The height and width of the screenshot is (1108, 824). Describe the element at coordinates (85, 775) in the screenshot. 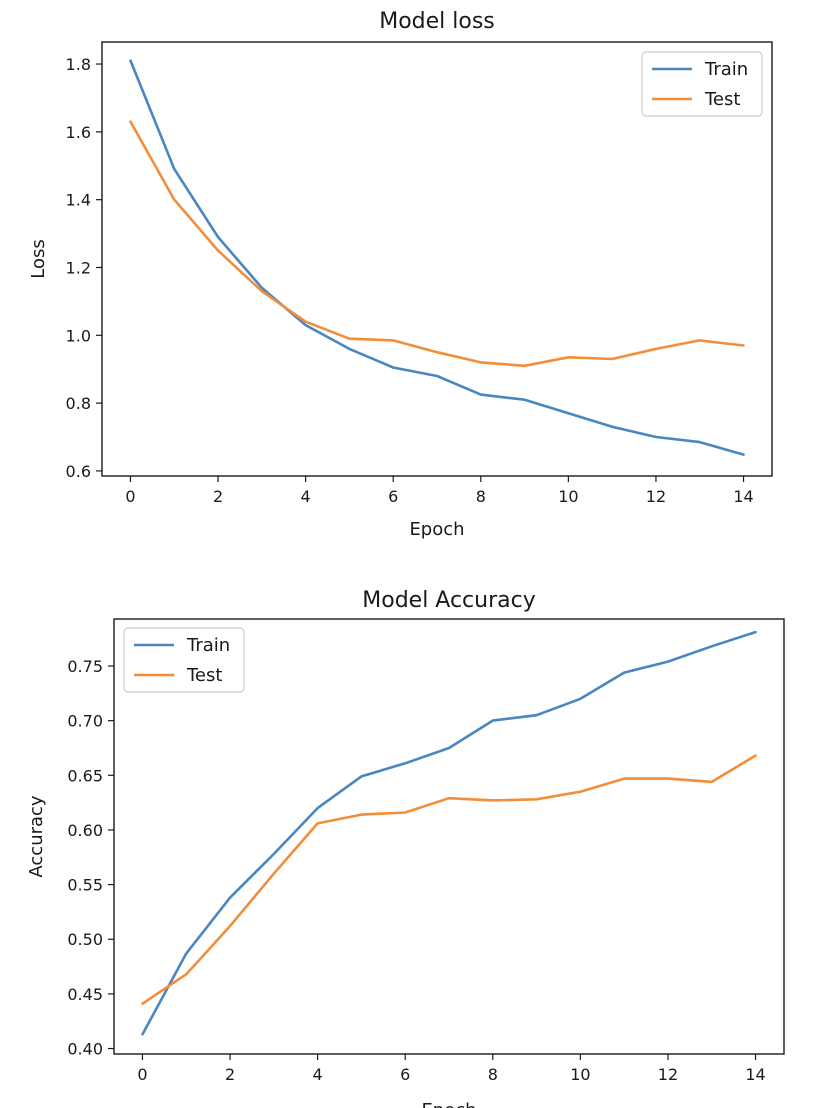

I see `y-tick-label: 0.65` at that location.